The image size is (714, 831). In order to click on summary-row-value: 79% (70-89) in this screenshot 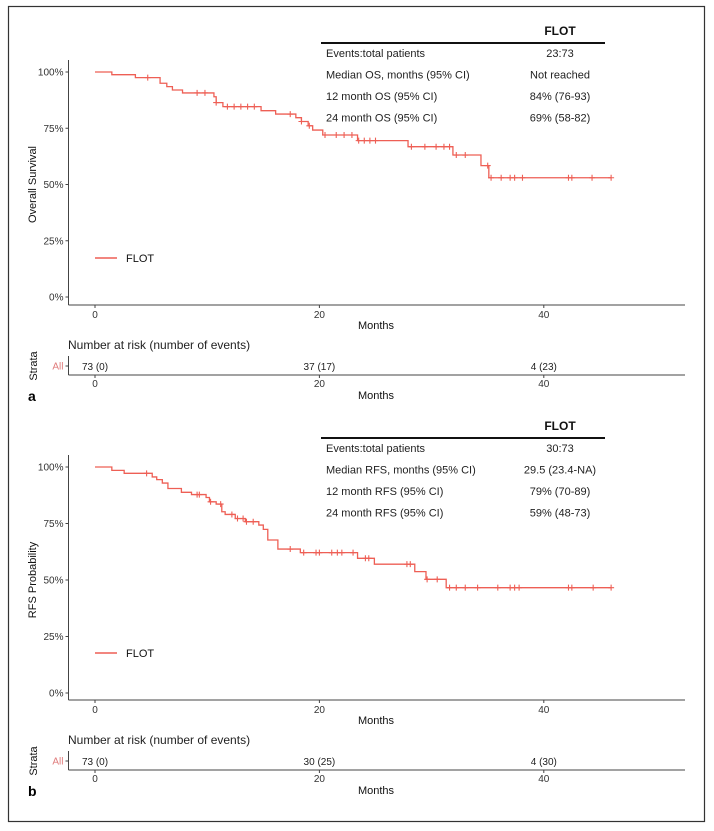, I will do `click(560, 492)`.